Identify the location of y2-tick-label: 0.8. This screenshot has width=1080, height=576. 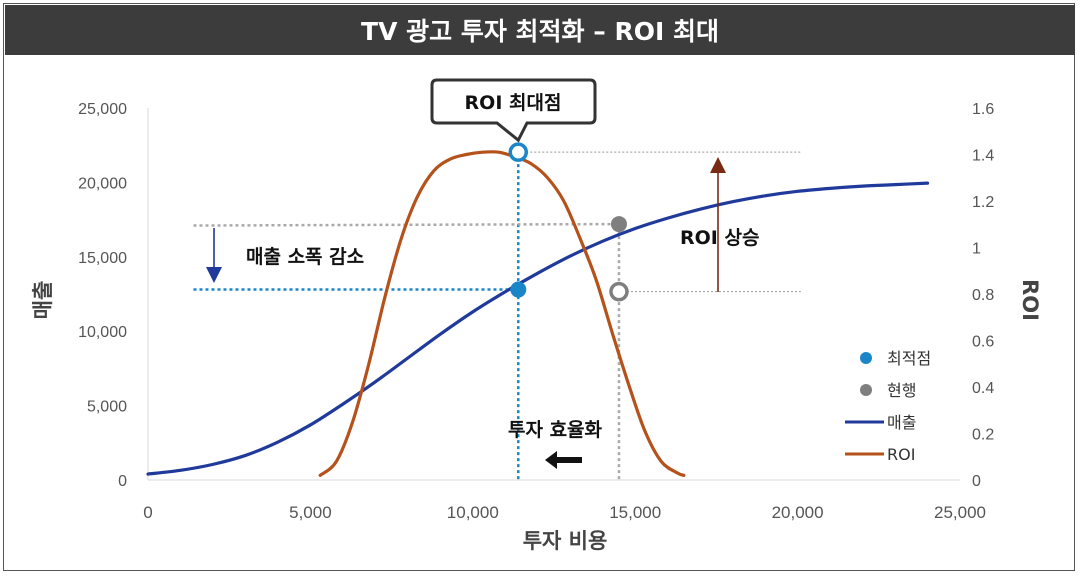
(983, 295).